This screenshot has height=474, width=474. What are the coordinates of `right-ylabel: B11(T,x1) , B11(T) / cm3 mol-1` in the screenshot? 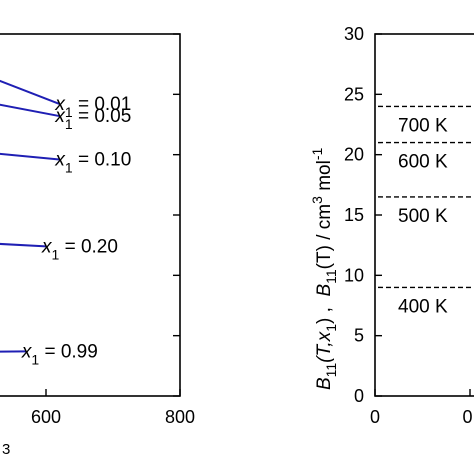 It's located at (324, 269).